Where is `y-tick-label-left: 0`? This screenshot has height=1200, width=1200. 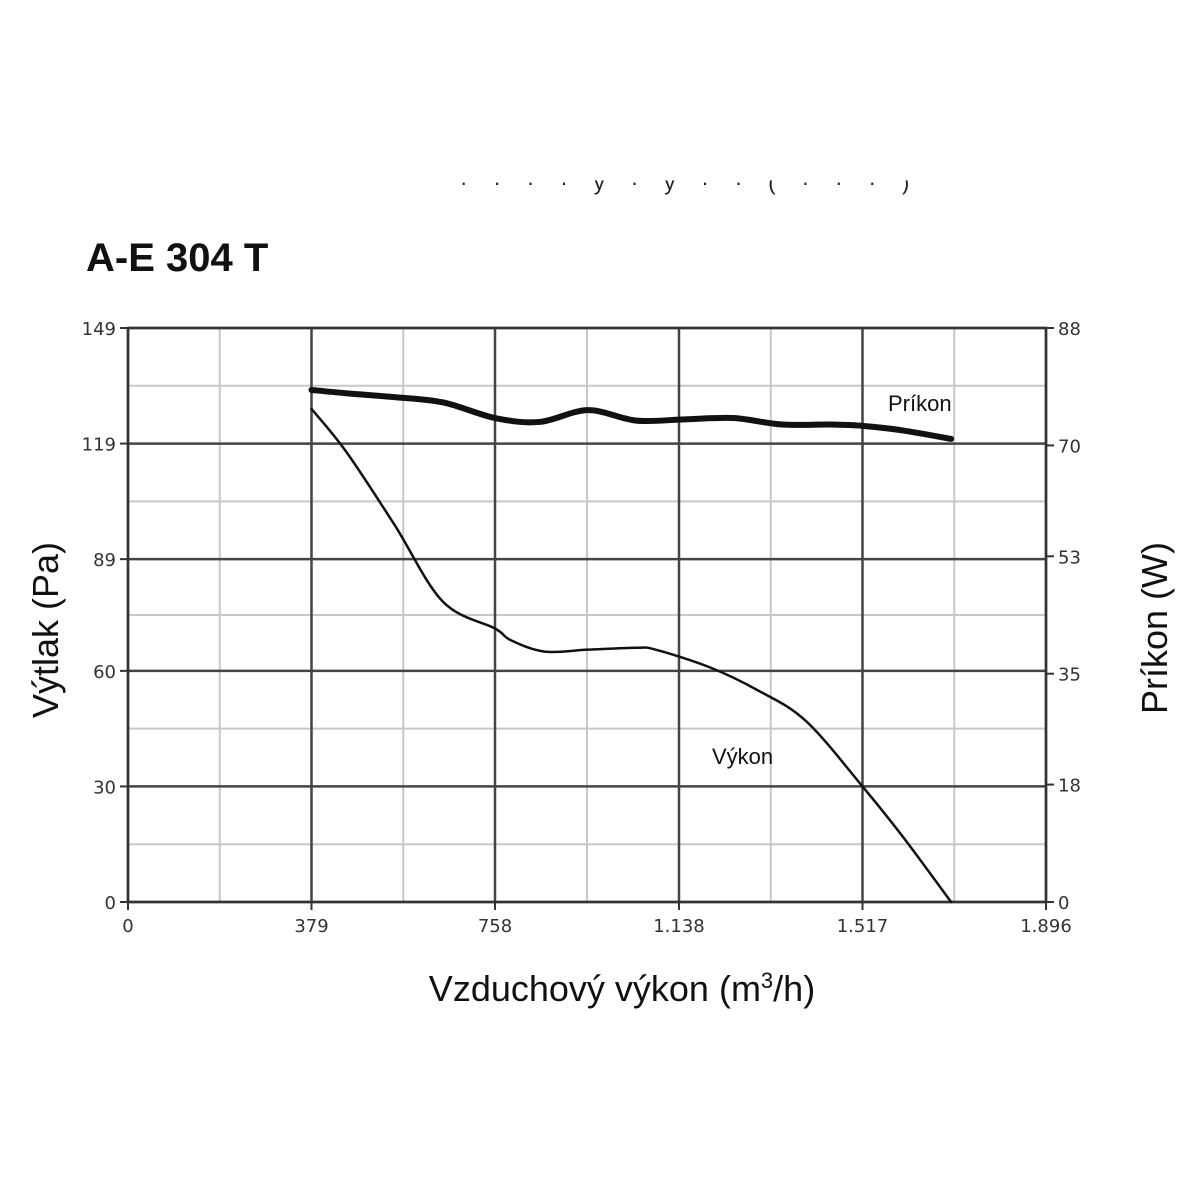 y-tick-label-left: 0 is located at coordinates (110, 903).